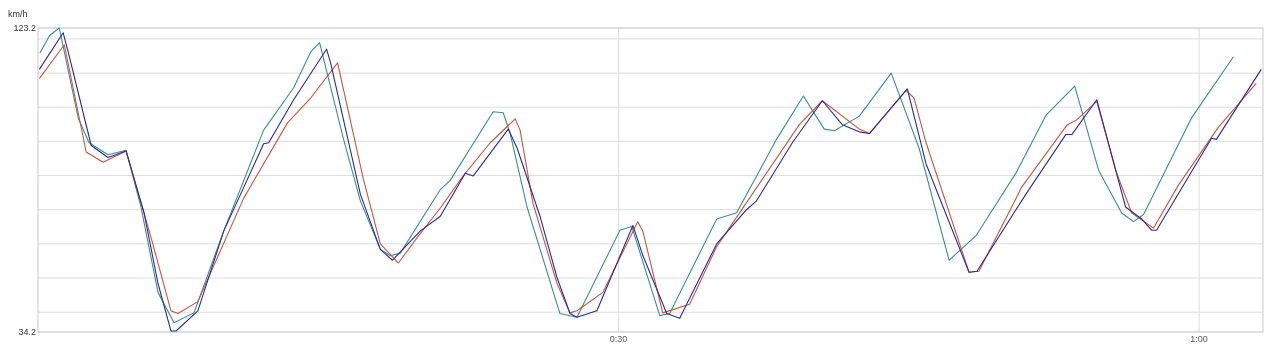  What do you see at coordinates (27, 332) in the screenshot?
I see `y-tick-label: 34.2` at bounding box center [27, 332].